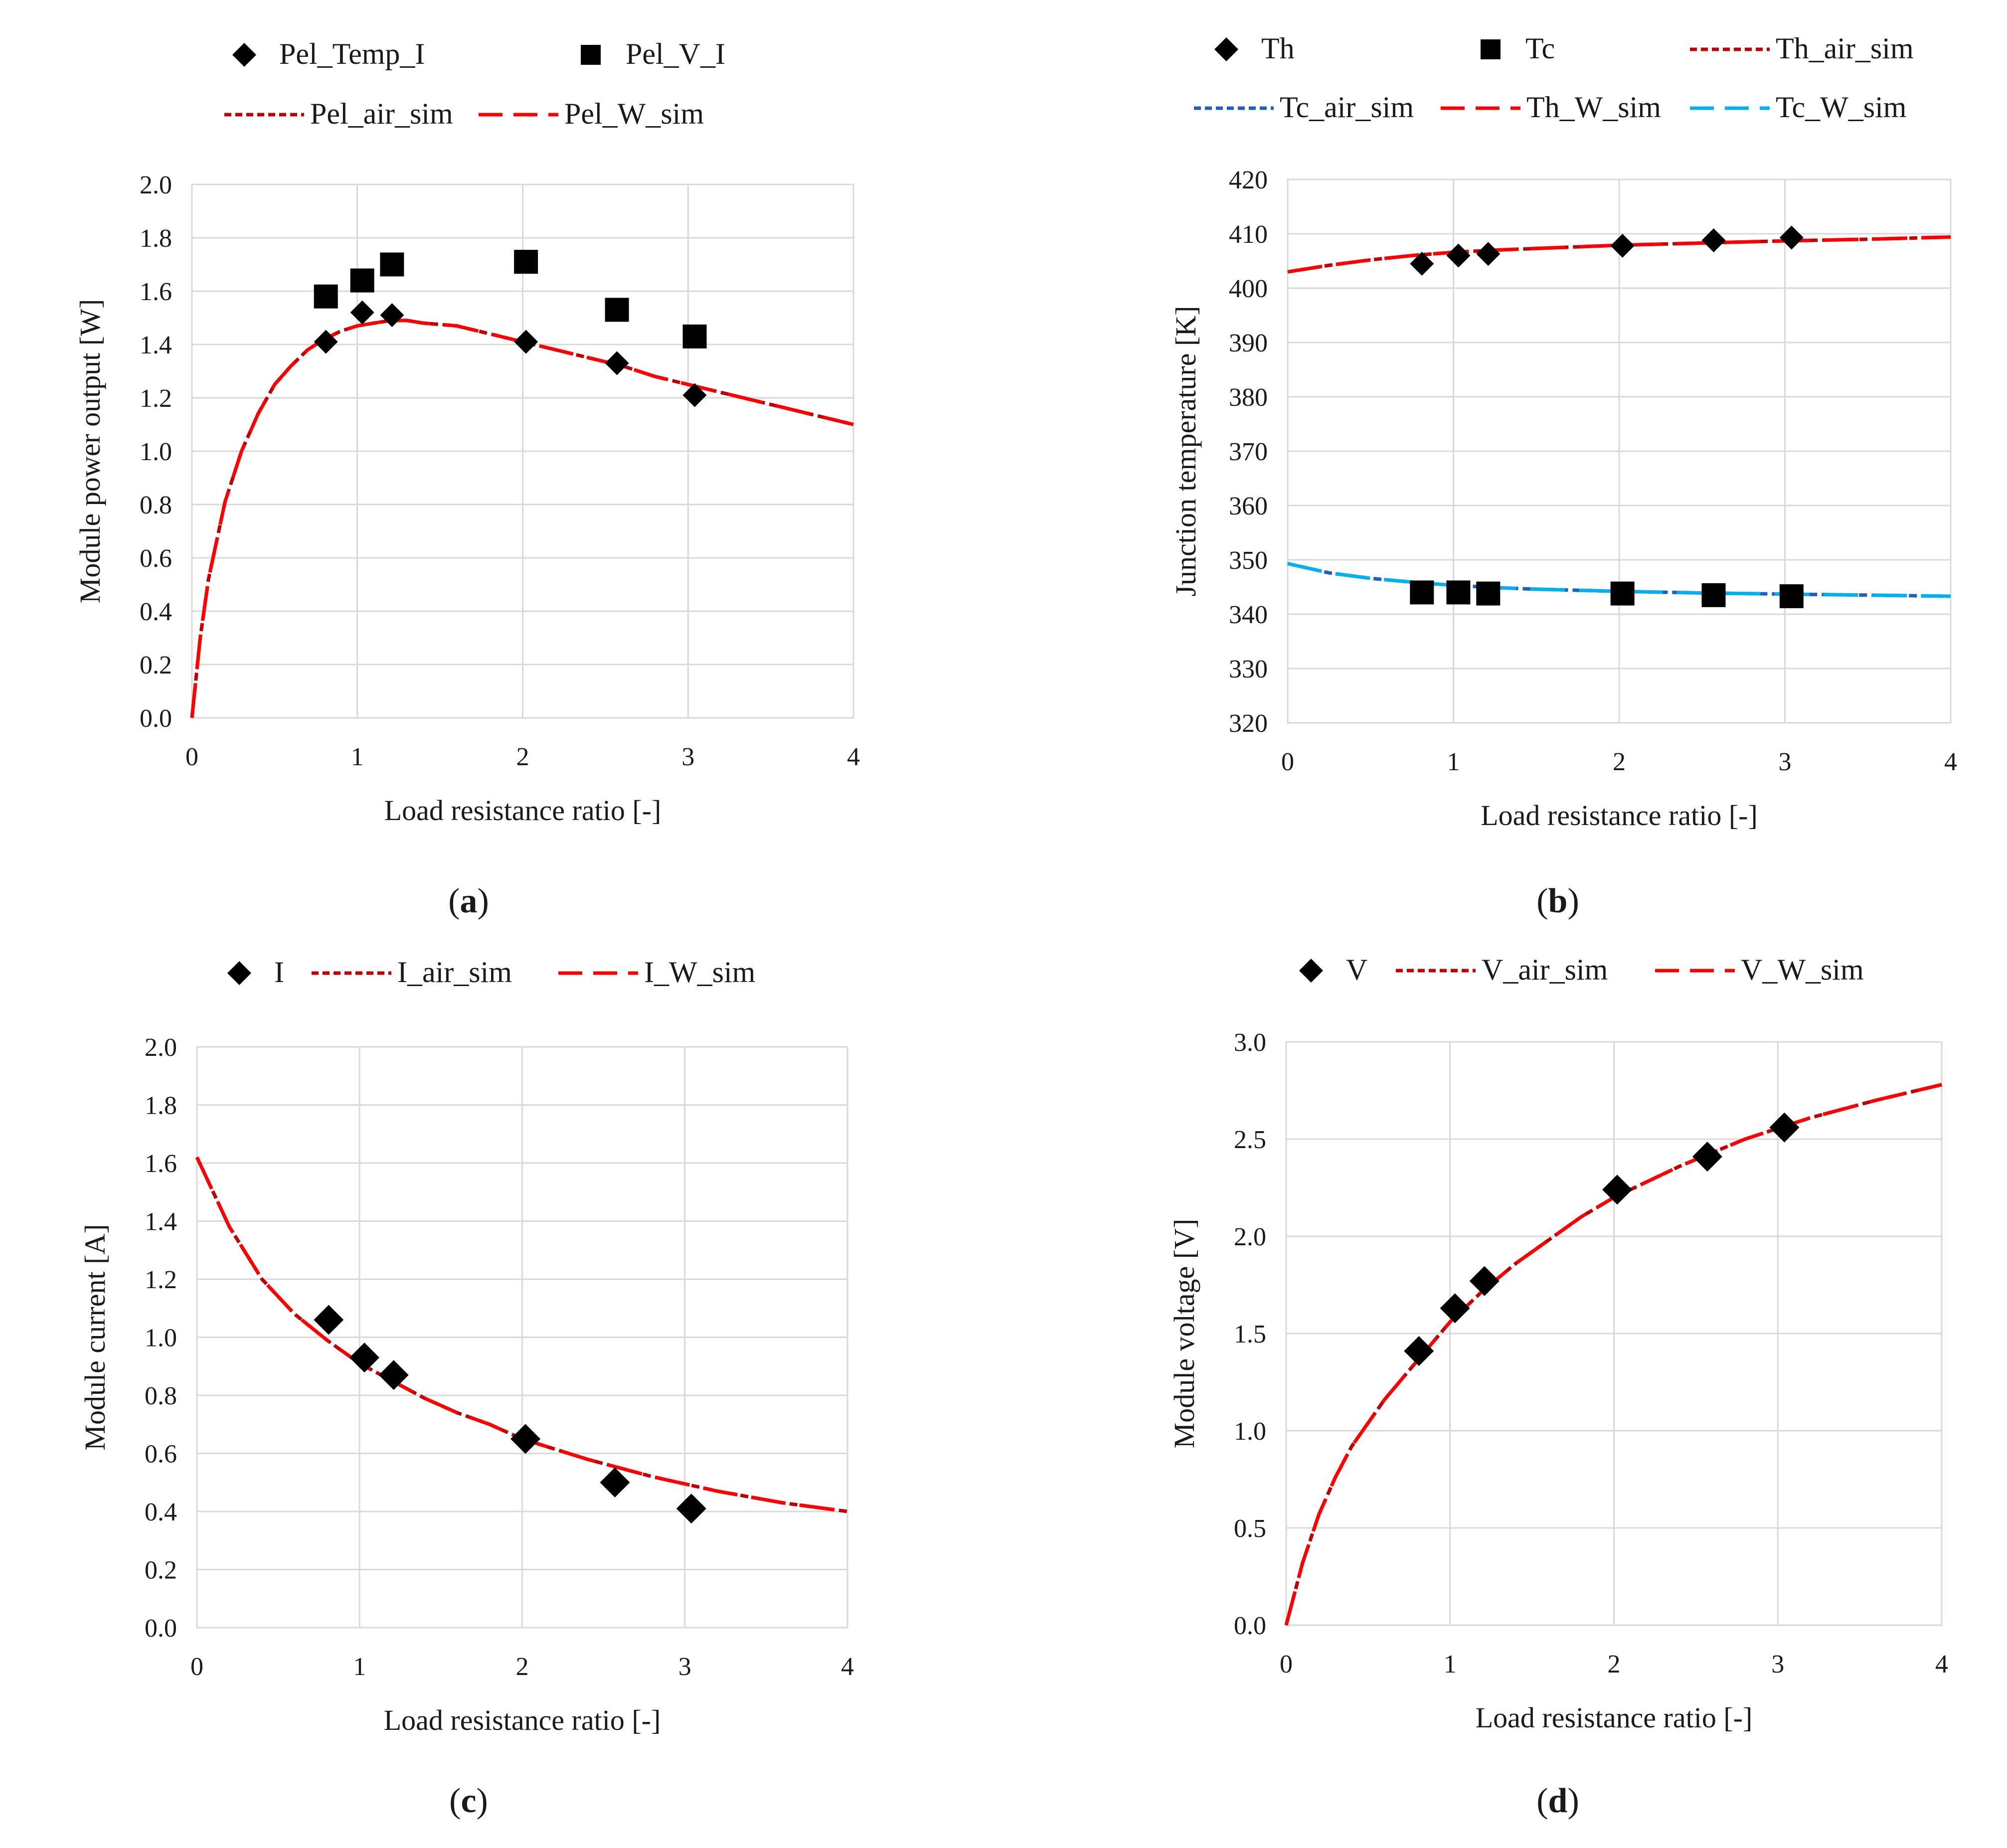 The height and width of the screenshot is (1848, 2007). I want to click on y-tick-label: 0.5, so click(1250, 1528).